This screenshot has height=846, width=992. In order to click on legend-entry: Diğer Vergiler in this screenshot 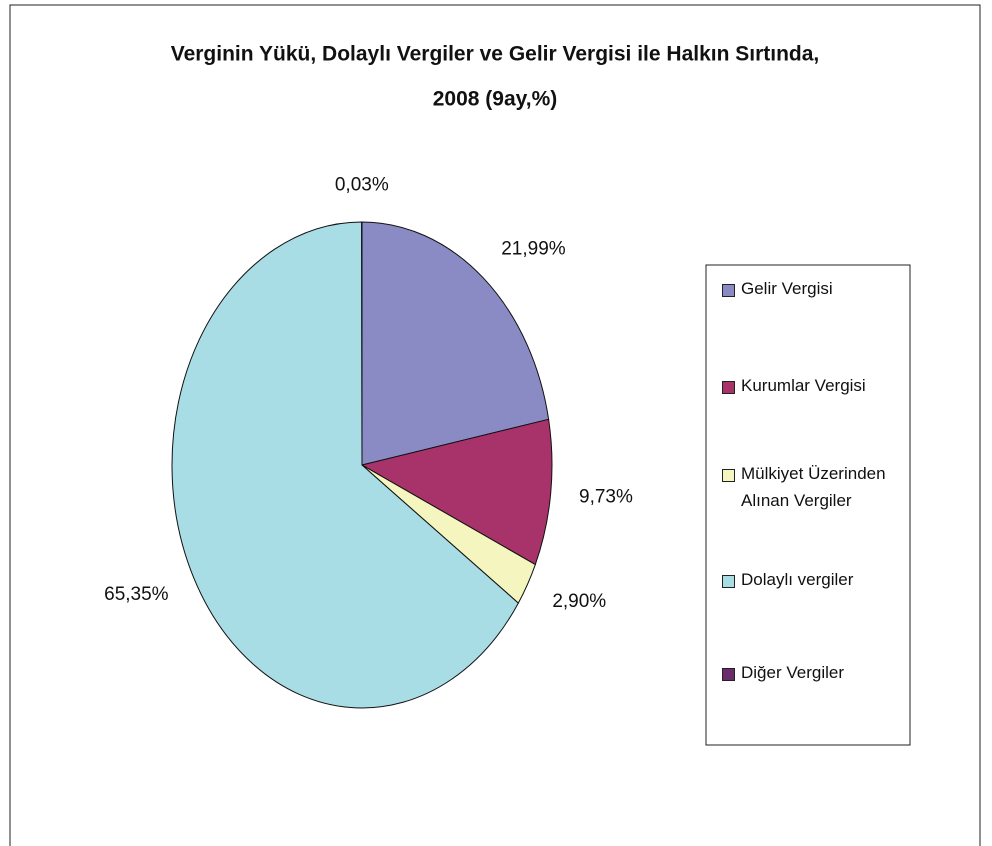, I will do `click(811, 674)`.